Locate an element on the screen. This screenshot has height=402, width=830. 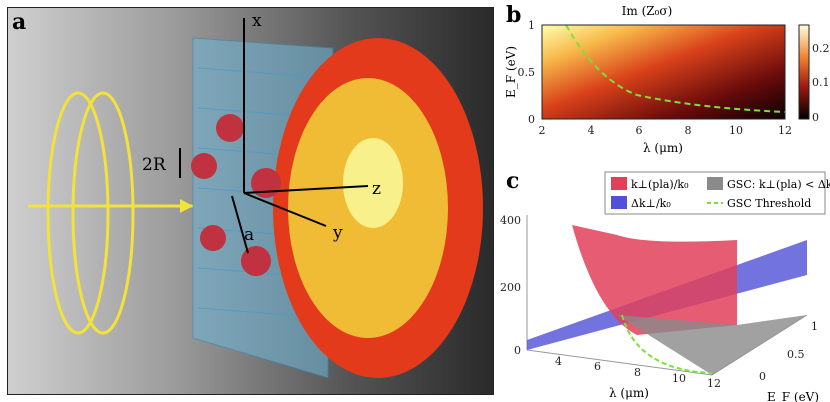
x-tick: 2 is located at coordinates (542, 130).